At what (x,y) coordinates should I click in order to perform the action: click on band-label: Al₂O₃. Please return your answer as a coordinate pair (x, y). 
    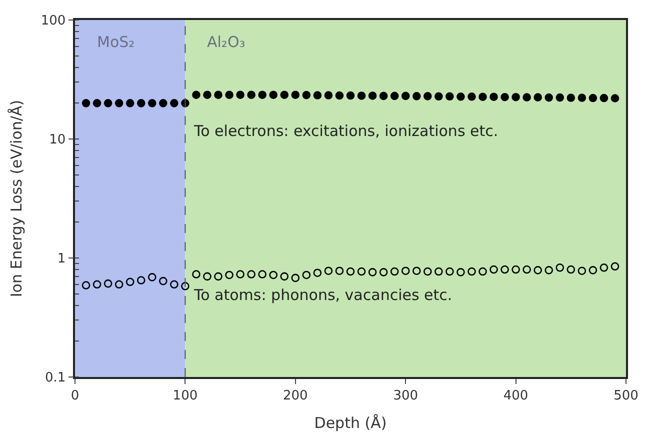
    Looking at the image, I should click on (226, 42).